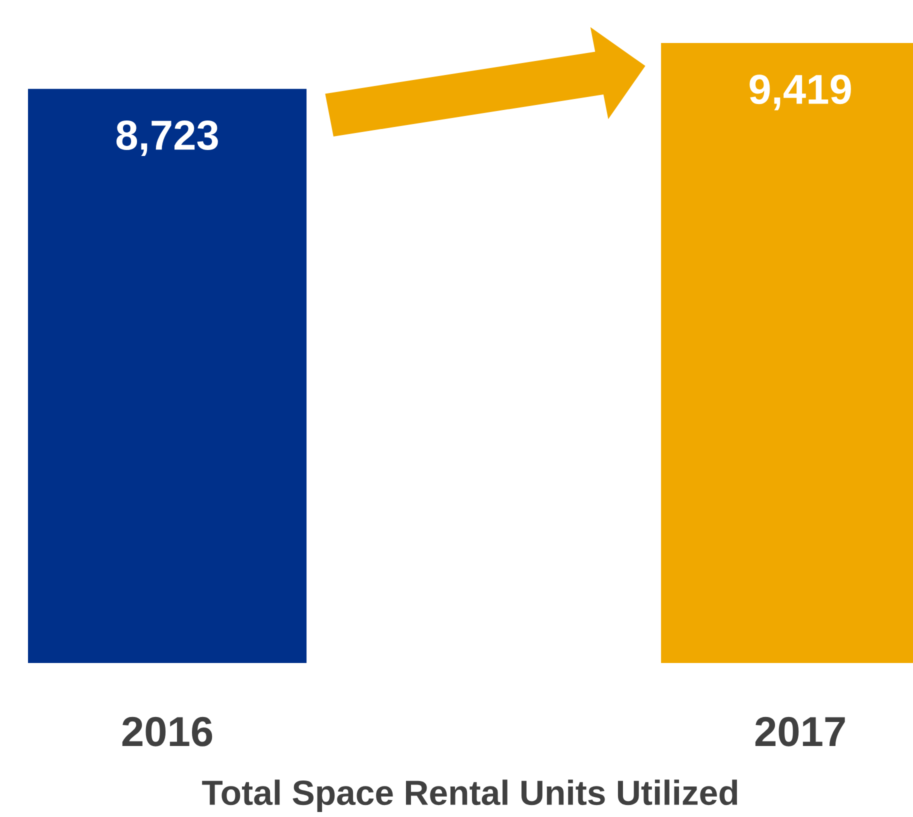  What do you see at coordinates (167, 731) in the screenshot?
I see `x-tick-label: 2016` at bounding box center [167, 731].